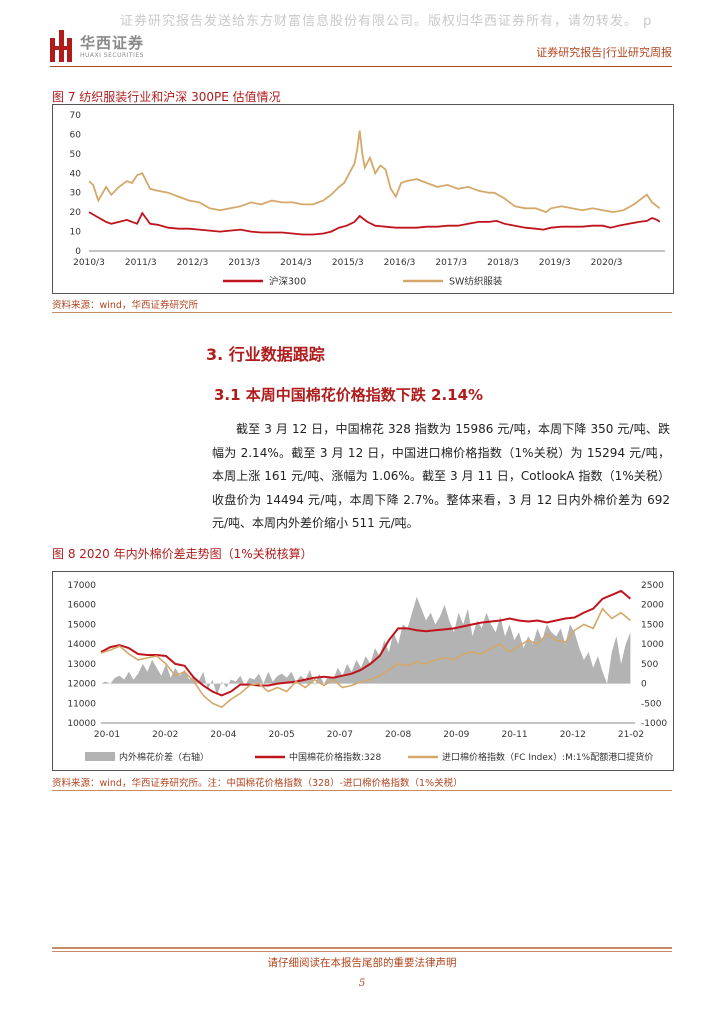 The height and width of the screenshot is (1024, 724). I want to click on section-subtitle: 3.1 本周中国棉花价格指数下跌 2.14%, so click(349, 395).